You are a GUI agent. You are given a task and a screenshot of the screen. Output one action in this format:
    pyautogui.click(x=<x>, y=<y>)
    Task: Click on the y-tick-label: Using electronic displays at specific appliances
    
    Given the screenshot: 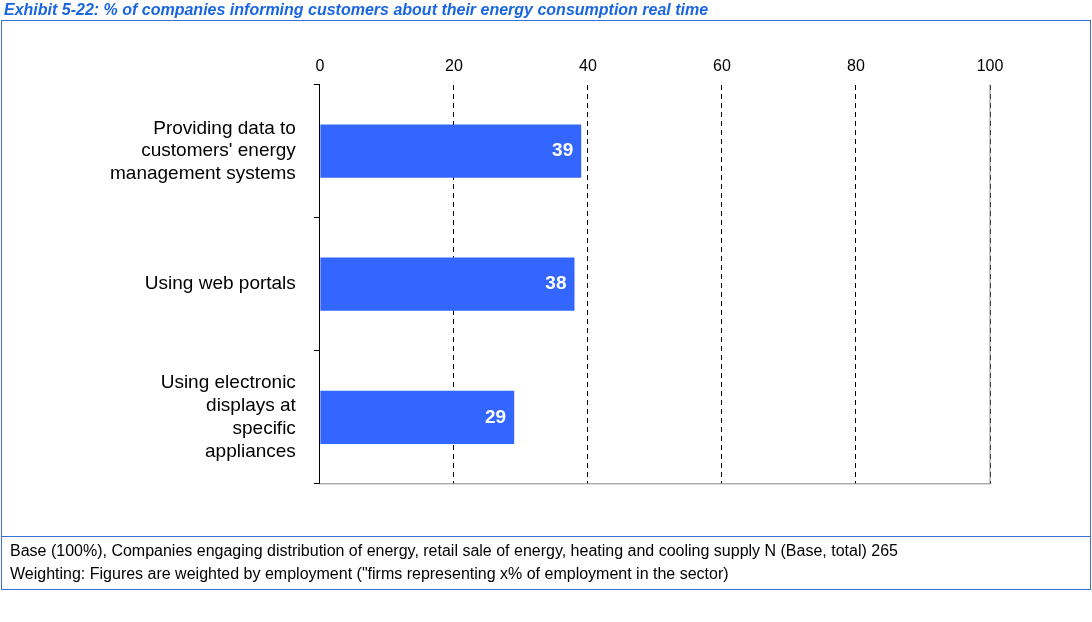 What is the action you would take?
    pyautogui.click(x=228, y=416)
    